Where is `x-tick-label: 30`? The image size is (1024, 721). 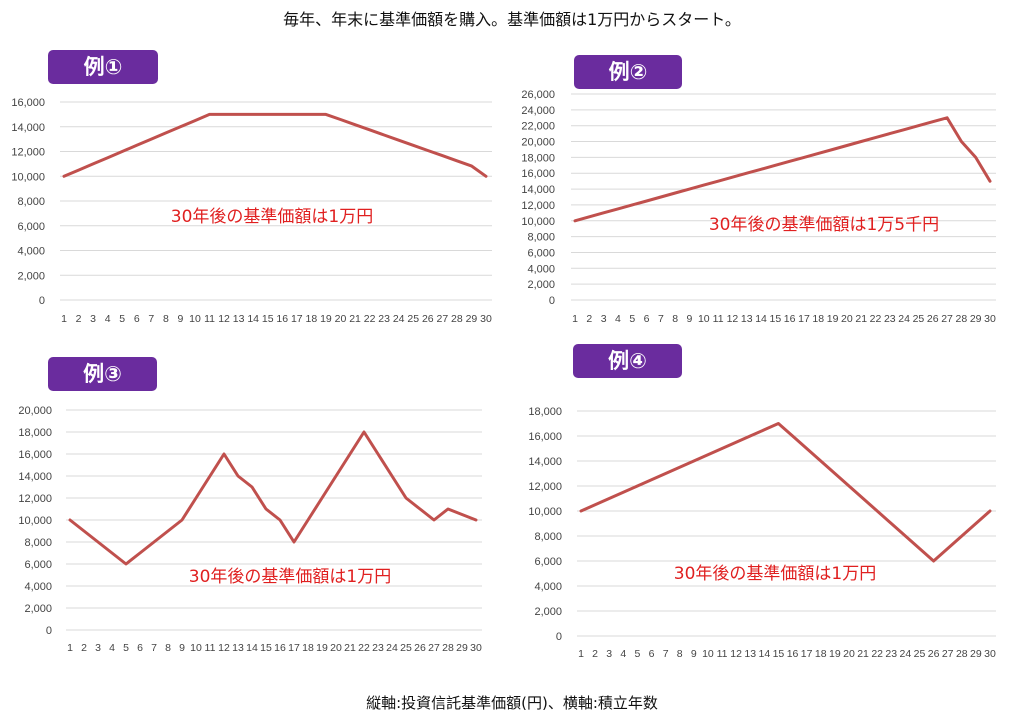
x-tick-label: 30 is located at coordinates (990, 319).